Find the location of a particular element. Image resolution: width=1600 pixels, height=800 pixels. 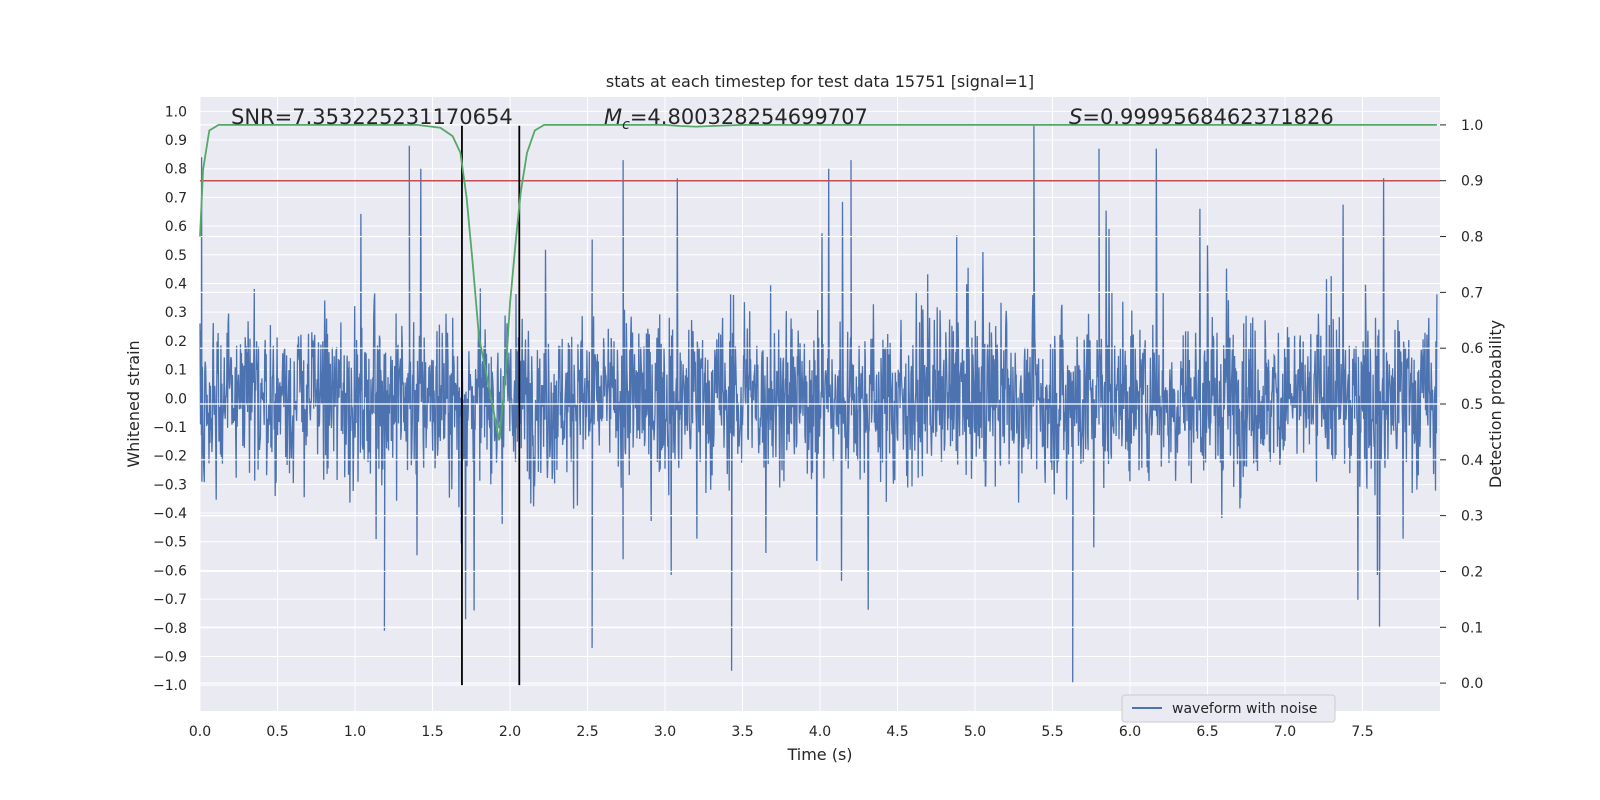

y-axis-right-label: Detection probability is located at coordinates (1495, 404).